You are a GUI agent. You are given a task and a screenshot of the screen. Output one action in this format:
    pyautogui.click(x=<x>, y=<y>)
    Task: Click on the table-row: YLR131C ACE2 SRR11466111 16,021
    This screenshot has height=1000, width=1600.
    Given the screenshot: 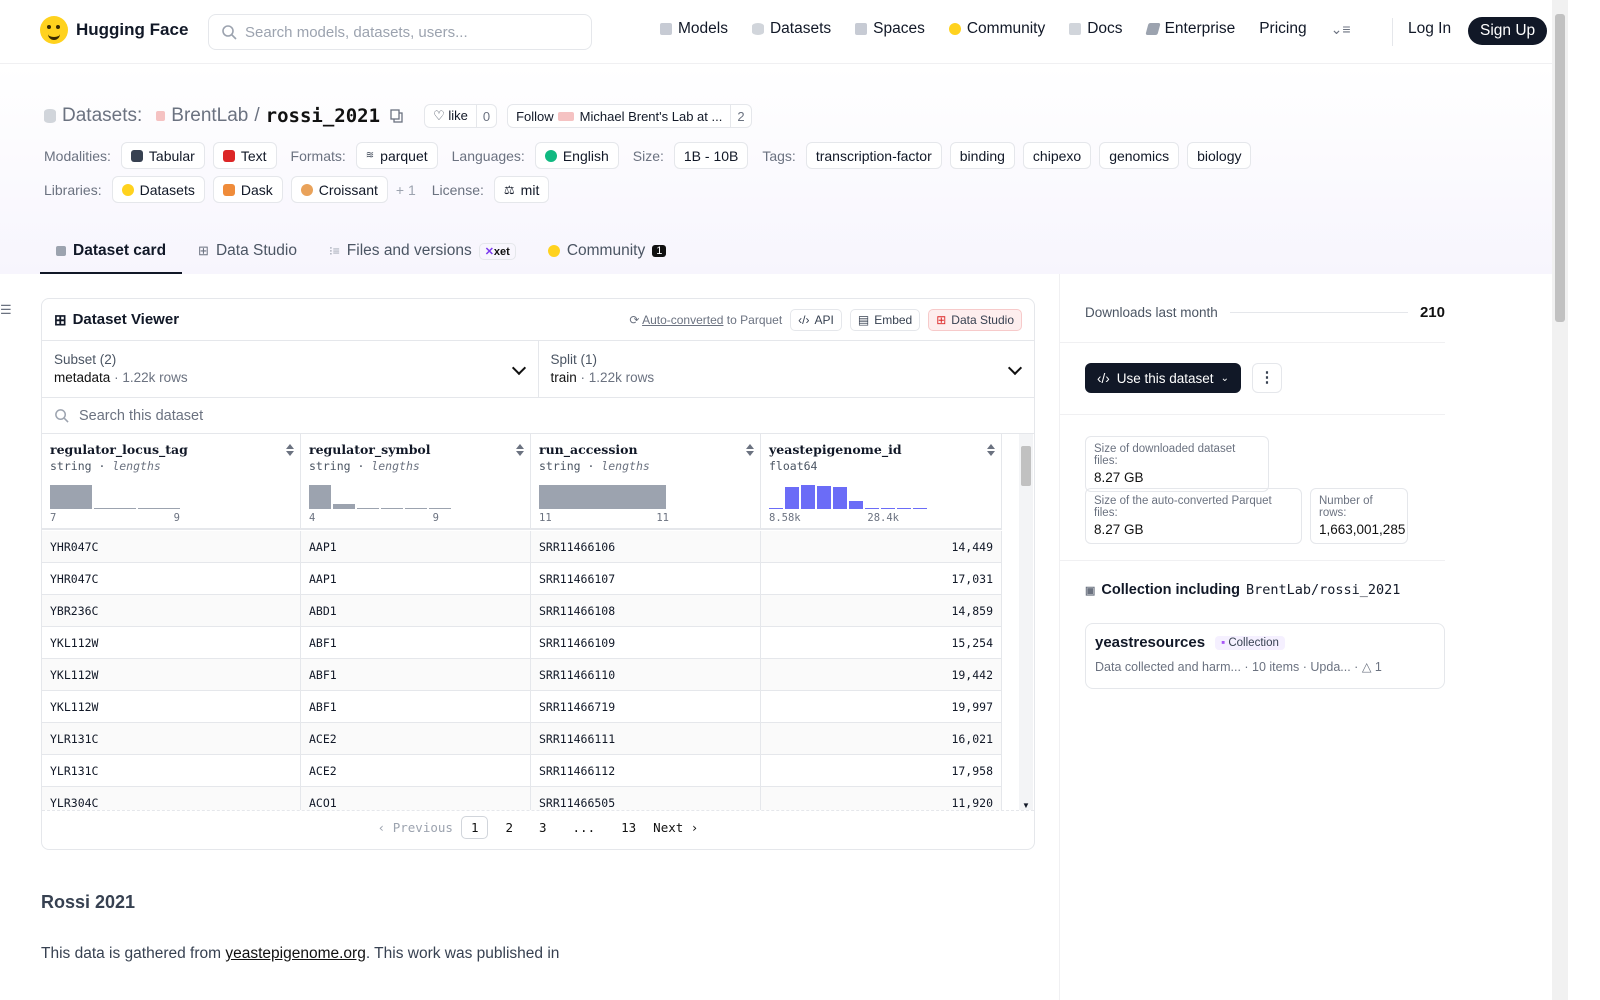 What is the action you would take?
    pyautogui.click(x=522, y=739)
    